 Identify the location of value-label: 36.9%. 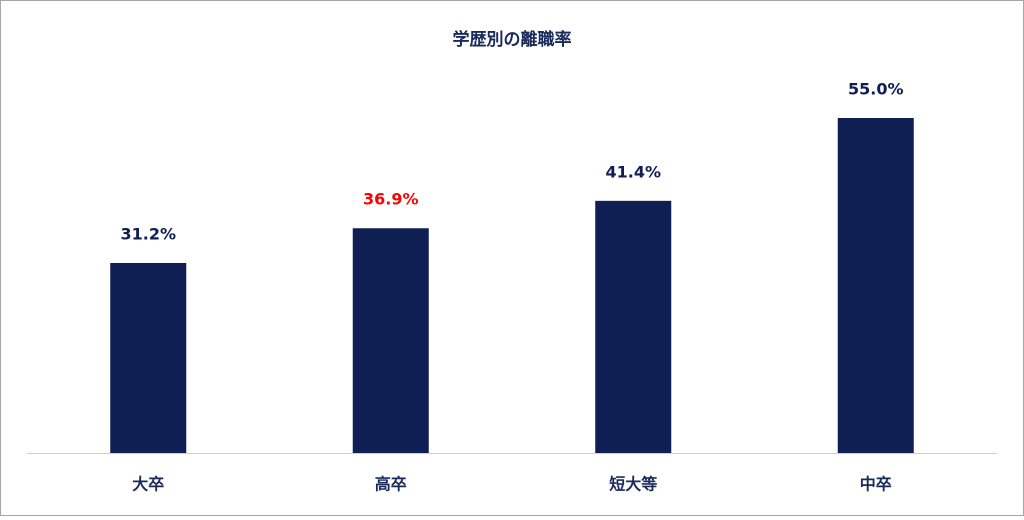
(391, 199).